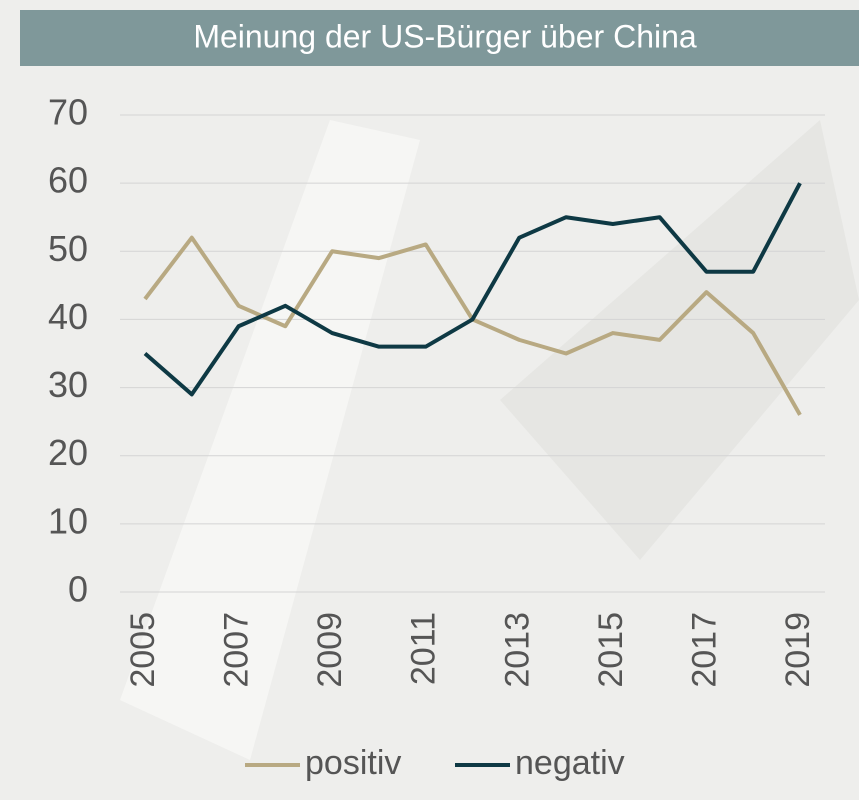 This screenshot has height=800, width=859. Describe the element at coordinates (445, 36) in the screenshot. I see `chart-title: Meinung der US-Bürger über China` at that location.